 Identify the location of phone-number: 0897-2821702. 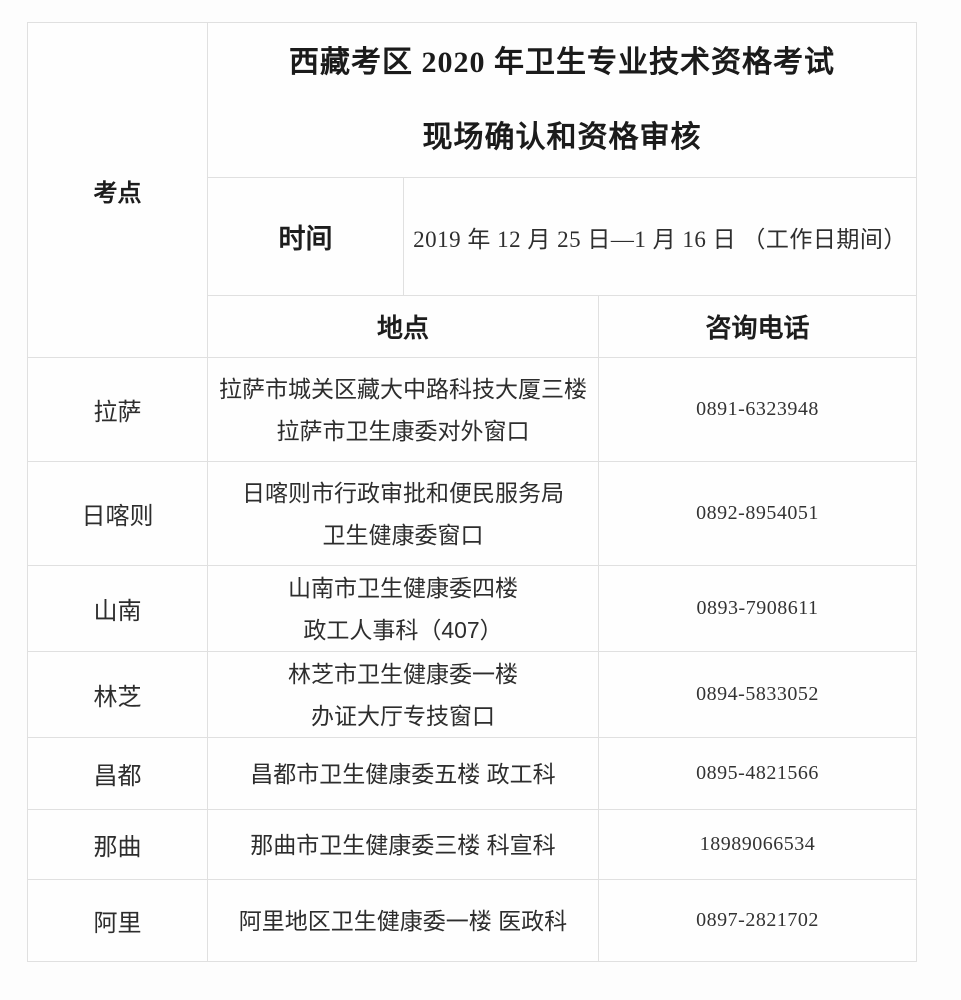
(757, 920).